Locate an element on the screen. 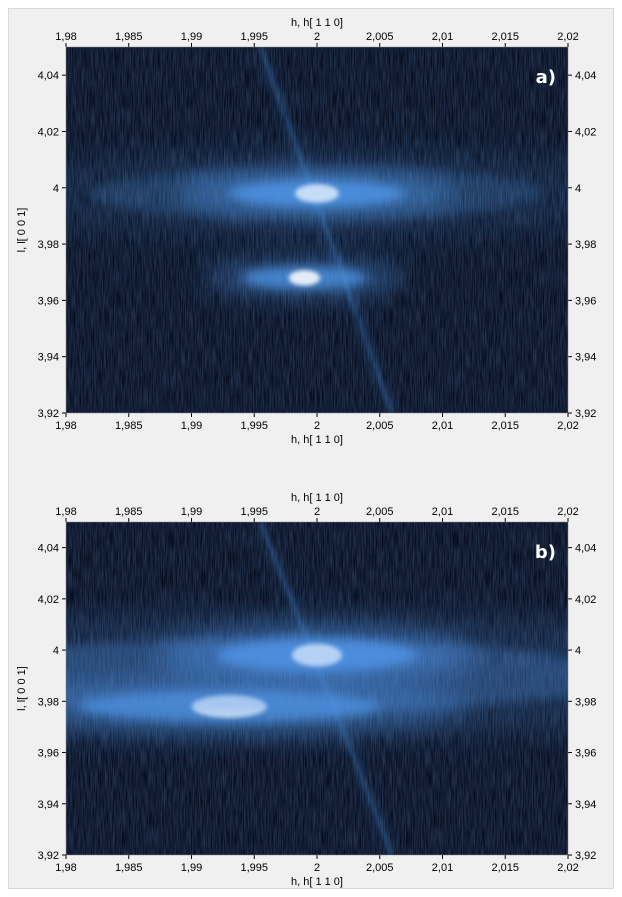  panel-b-top-x-label: h, h[ 1 1 0] is located at coordinates (317, 498).